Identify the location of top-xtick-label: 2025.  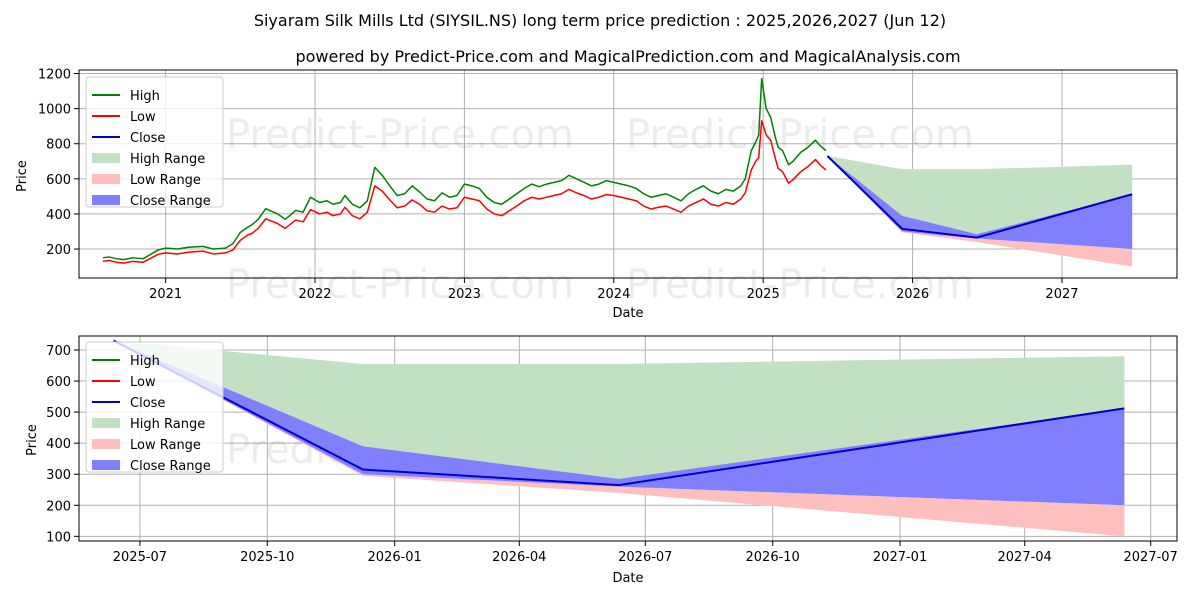
(763, 294).